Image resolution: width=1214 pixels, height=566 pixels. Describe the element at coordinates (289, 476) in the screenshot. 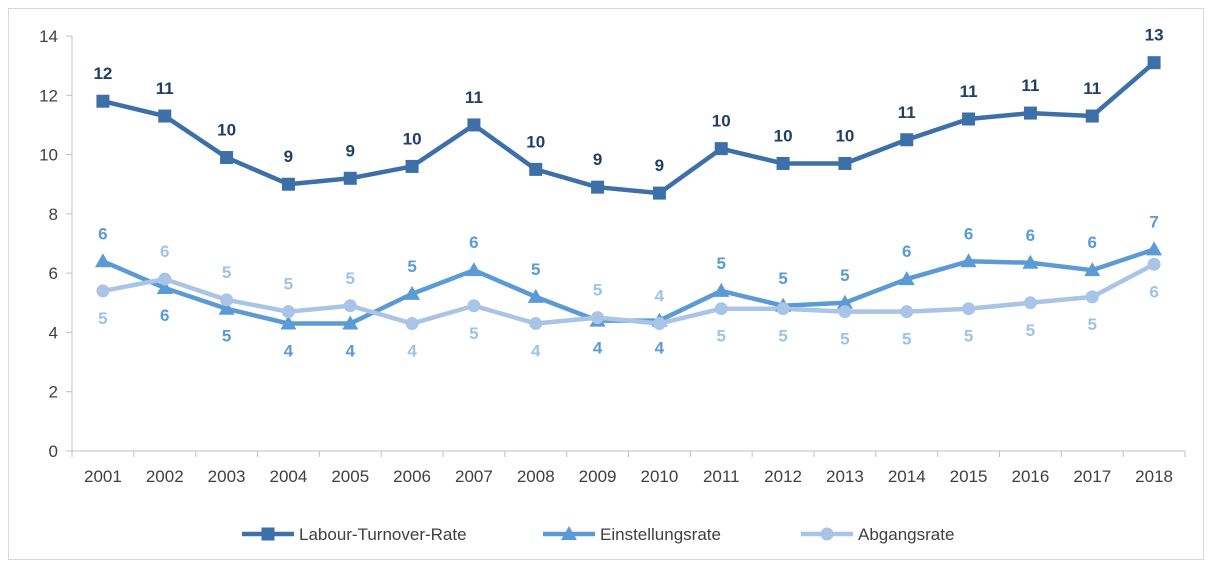

I see `x-tick-label: 2004` at that location.